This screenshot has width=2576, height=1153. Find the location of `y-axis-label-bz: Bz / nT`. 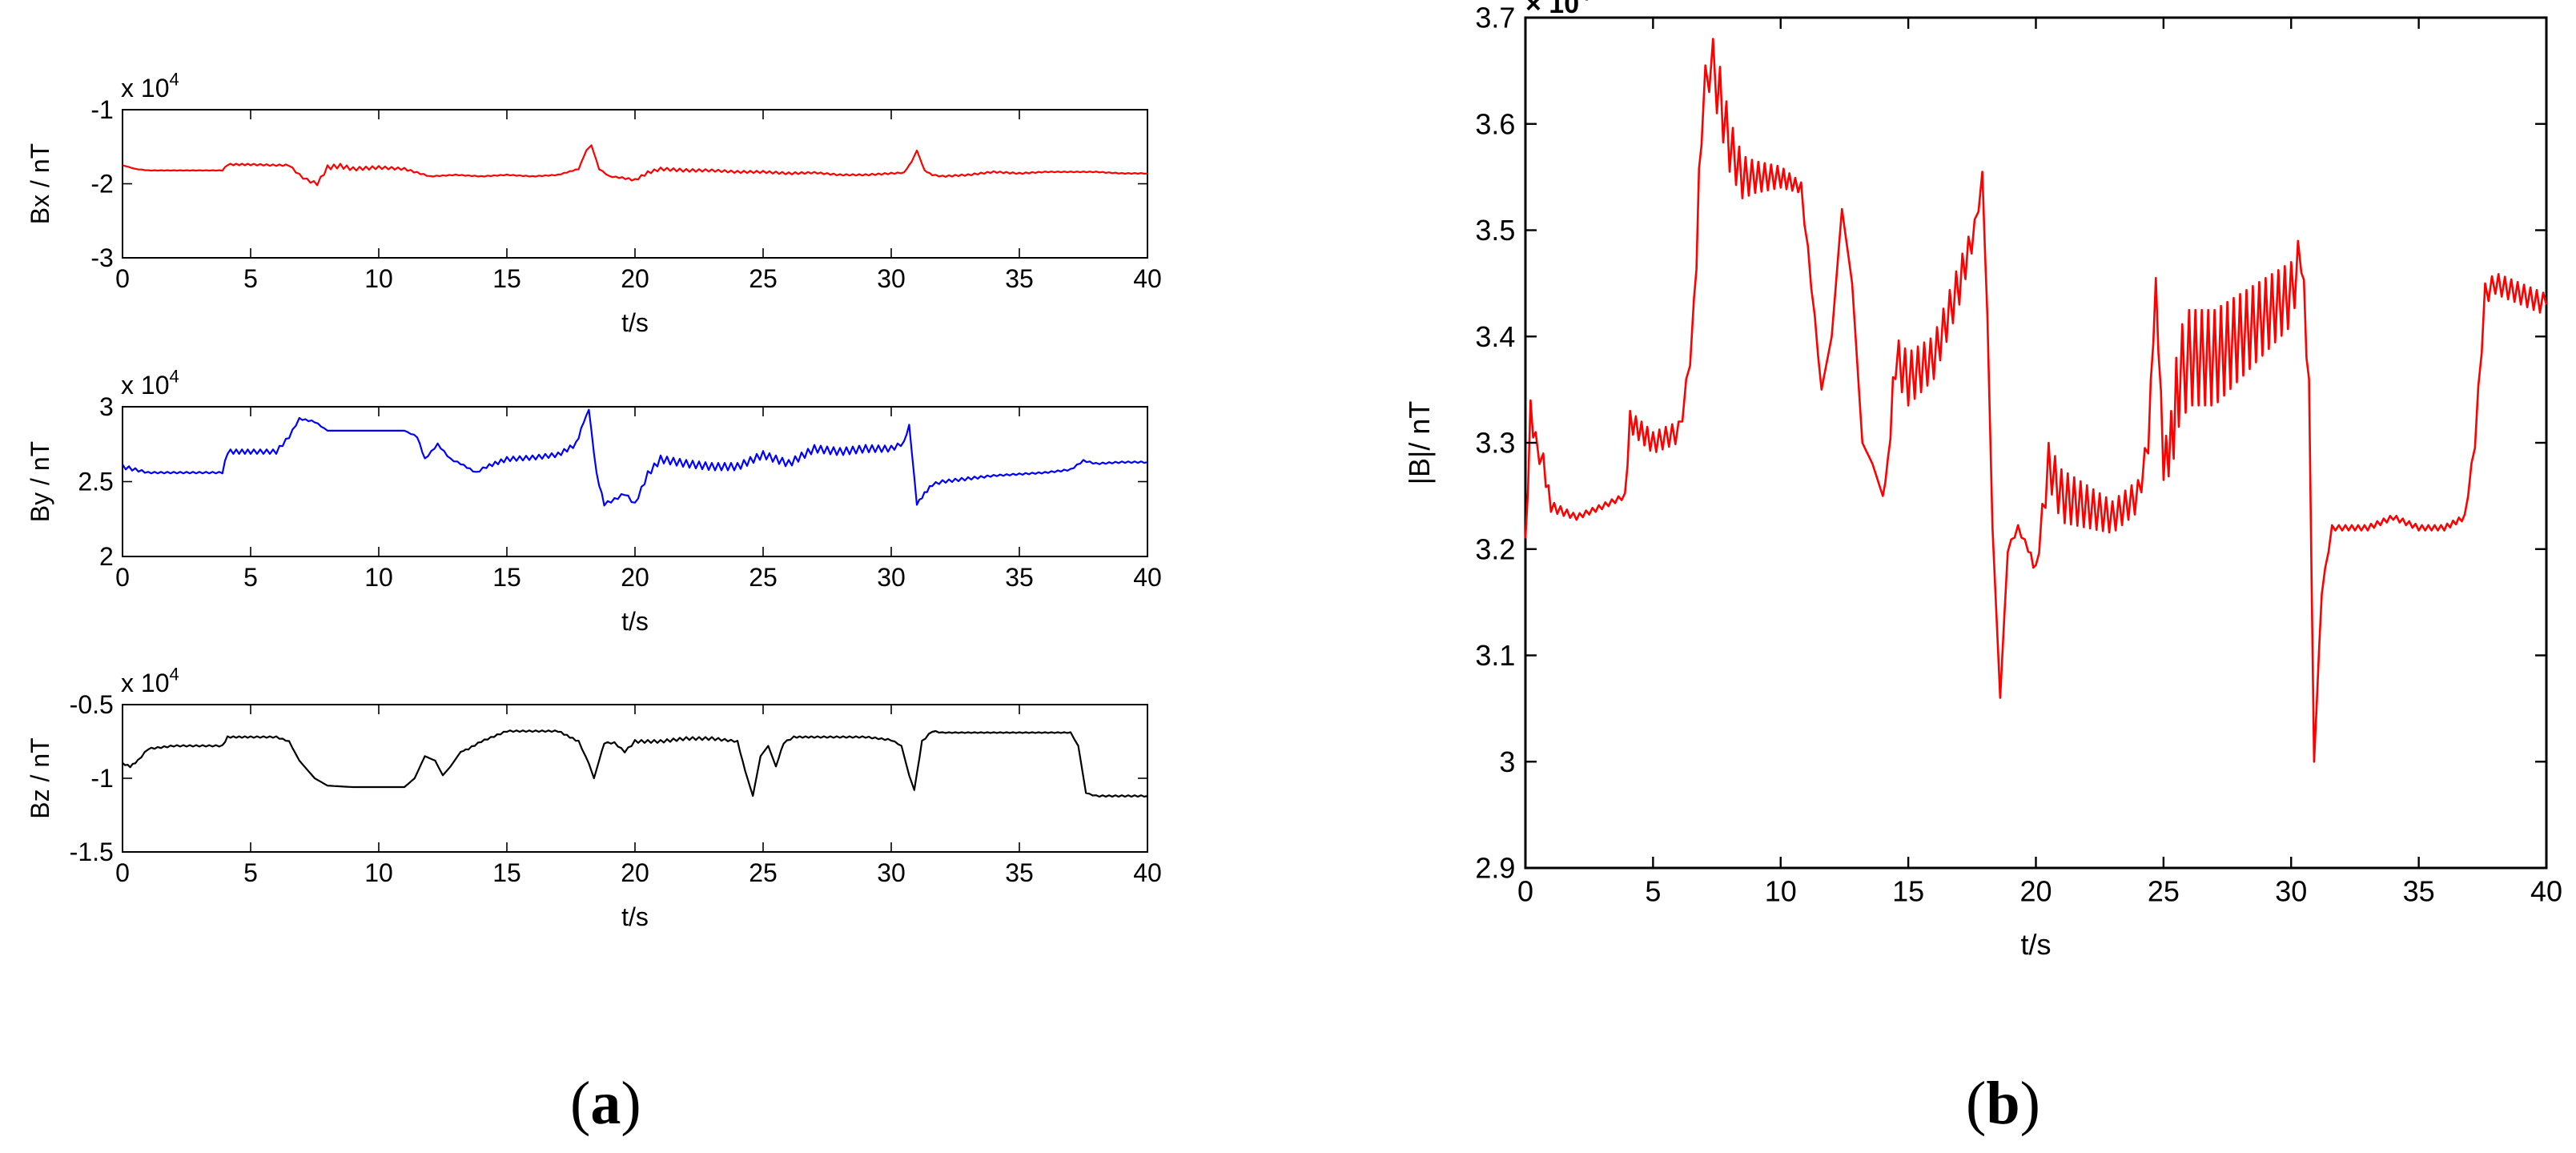

y-axis-label-bz: Bz / nT is located at coordinates (40, 777).